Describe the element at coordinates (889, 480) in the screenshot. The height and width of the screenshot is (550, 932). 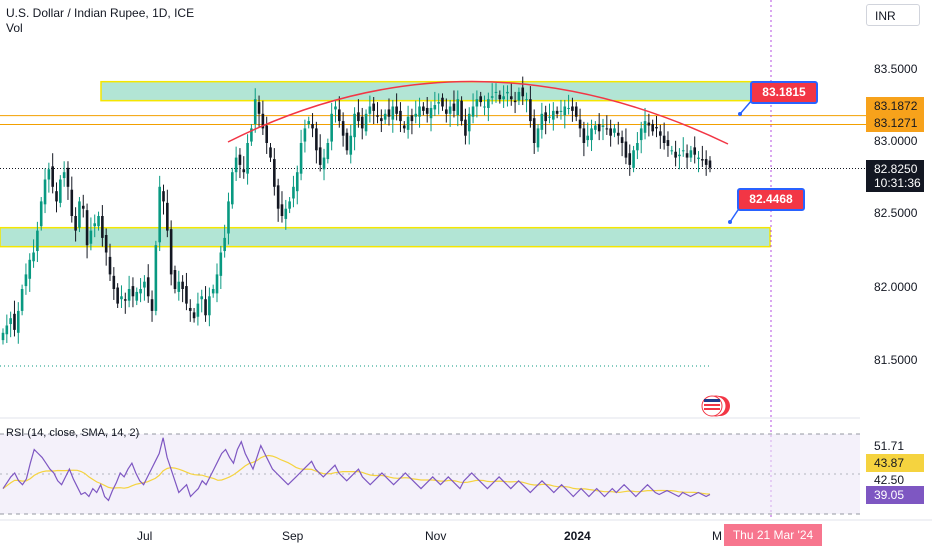
I see `rsi-level-42: 42.50` at that location.